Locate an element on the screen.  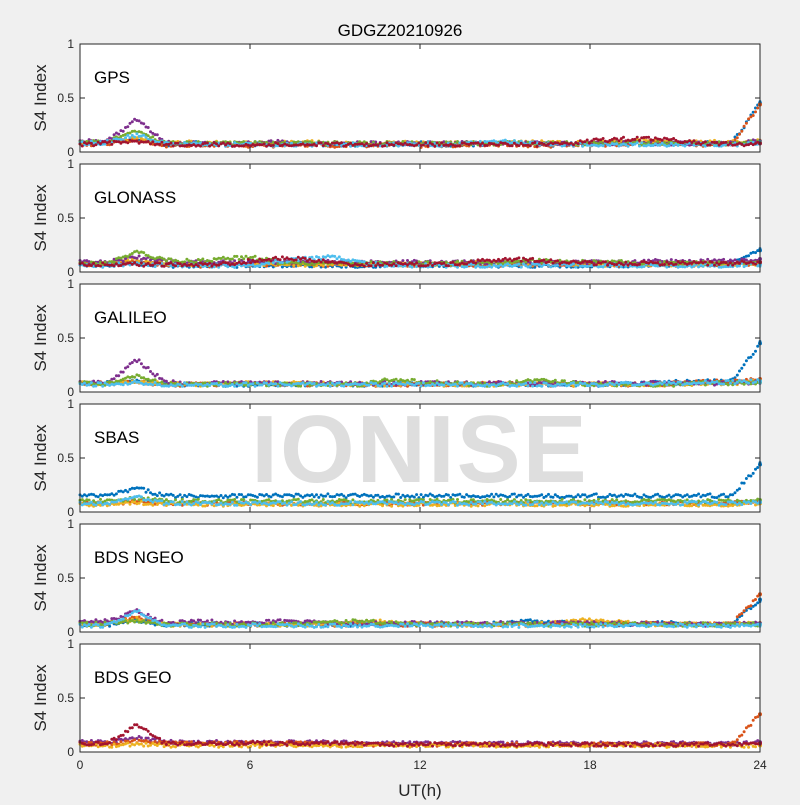
y-axis-label: S4 Index is located at coordinates (40, 98).